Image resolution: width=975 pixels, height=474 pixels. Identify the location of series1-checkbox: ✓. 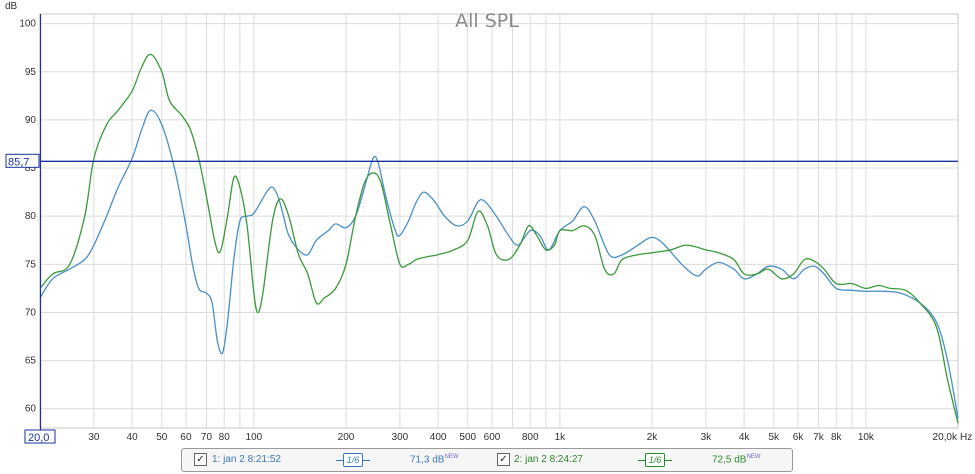
(200, 459).